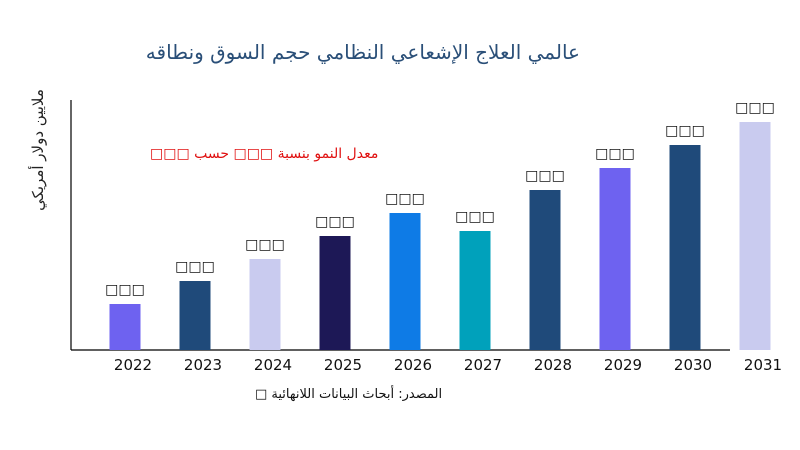 This screenshot has width=800, height=450. What do you see at coordinates (349, 394) in the screenshot?
I see `source-note: المصدر: أبحاث البيانات اللانهائية □` at bounding box center [349, 394].